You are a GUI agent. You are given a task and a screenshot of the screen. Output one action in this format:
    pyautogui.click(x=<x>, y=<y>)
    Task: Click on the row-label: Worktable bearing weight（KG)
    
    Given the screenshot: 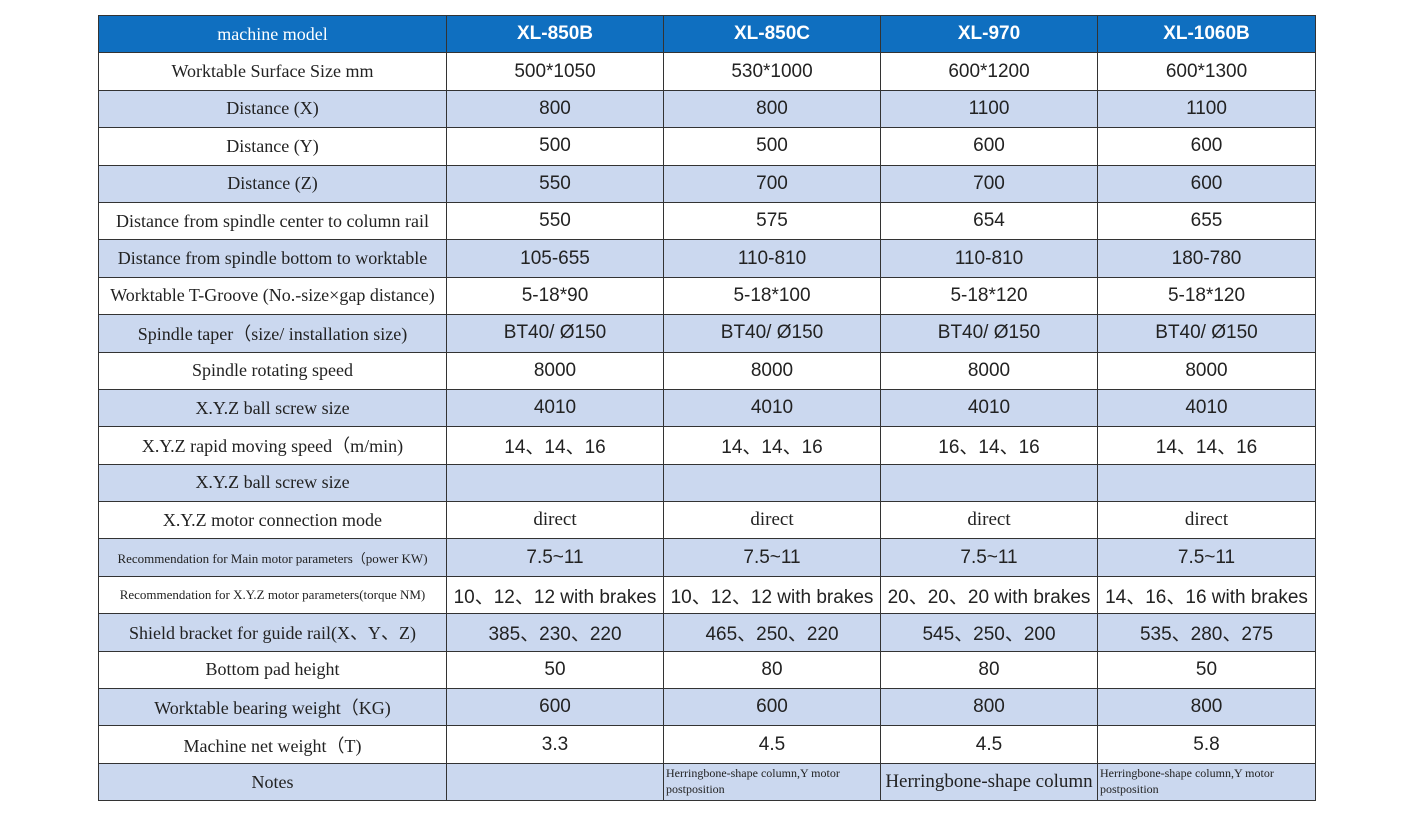 What is the action you would take?
    pyautogui.click(x=272, y=707)
    